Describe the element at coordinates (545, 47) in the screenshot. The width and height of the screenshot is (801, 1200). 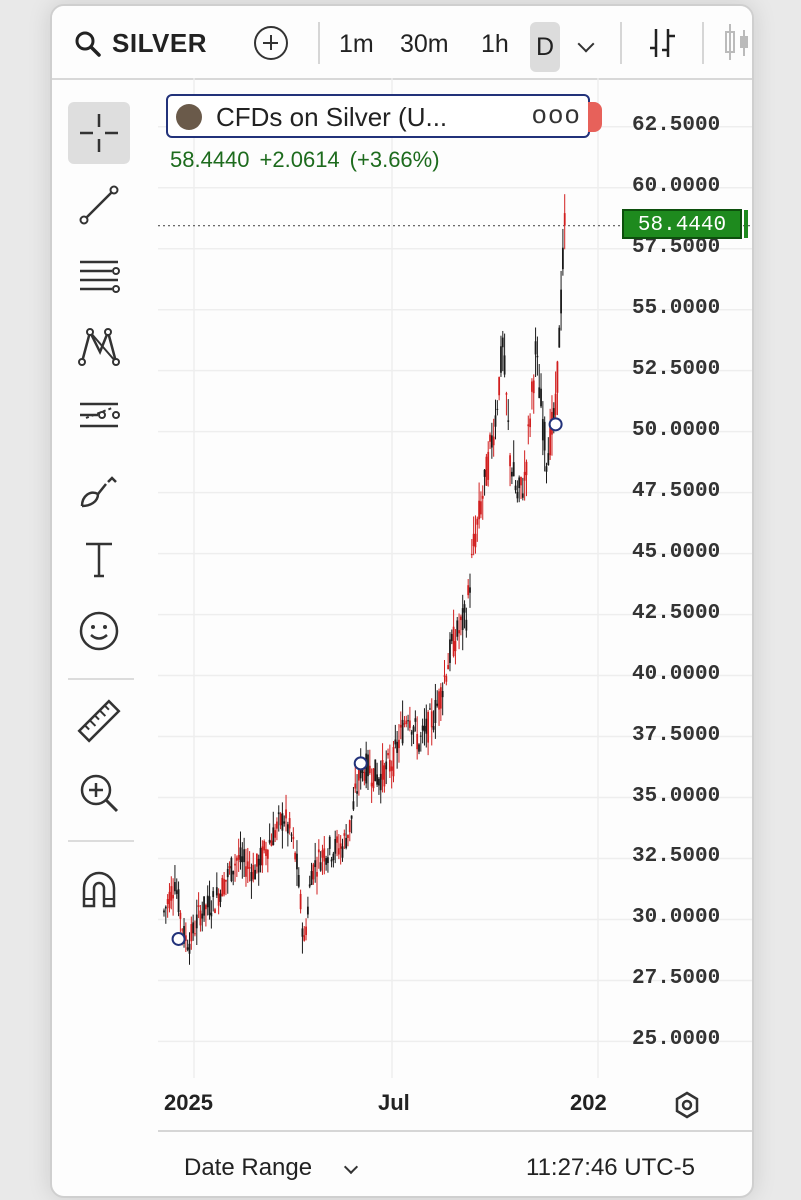
I see `interval-d-button: D` at that location.